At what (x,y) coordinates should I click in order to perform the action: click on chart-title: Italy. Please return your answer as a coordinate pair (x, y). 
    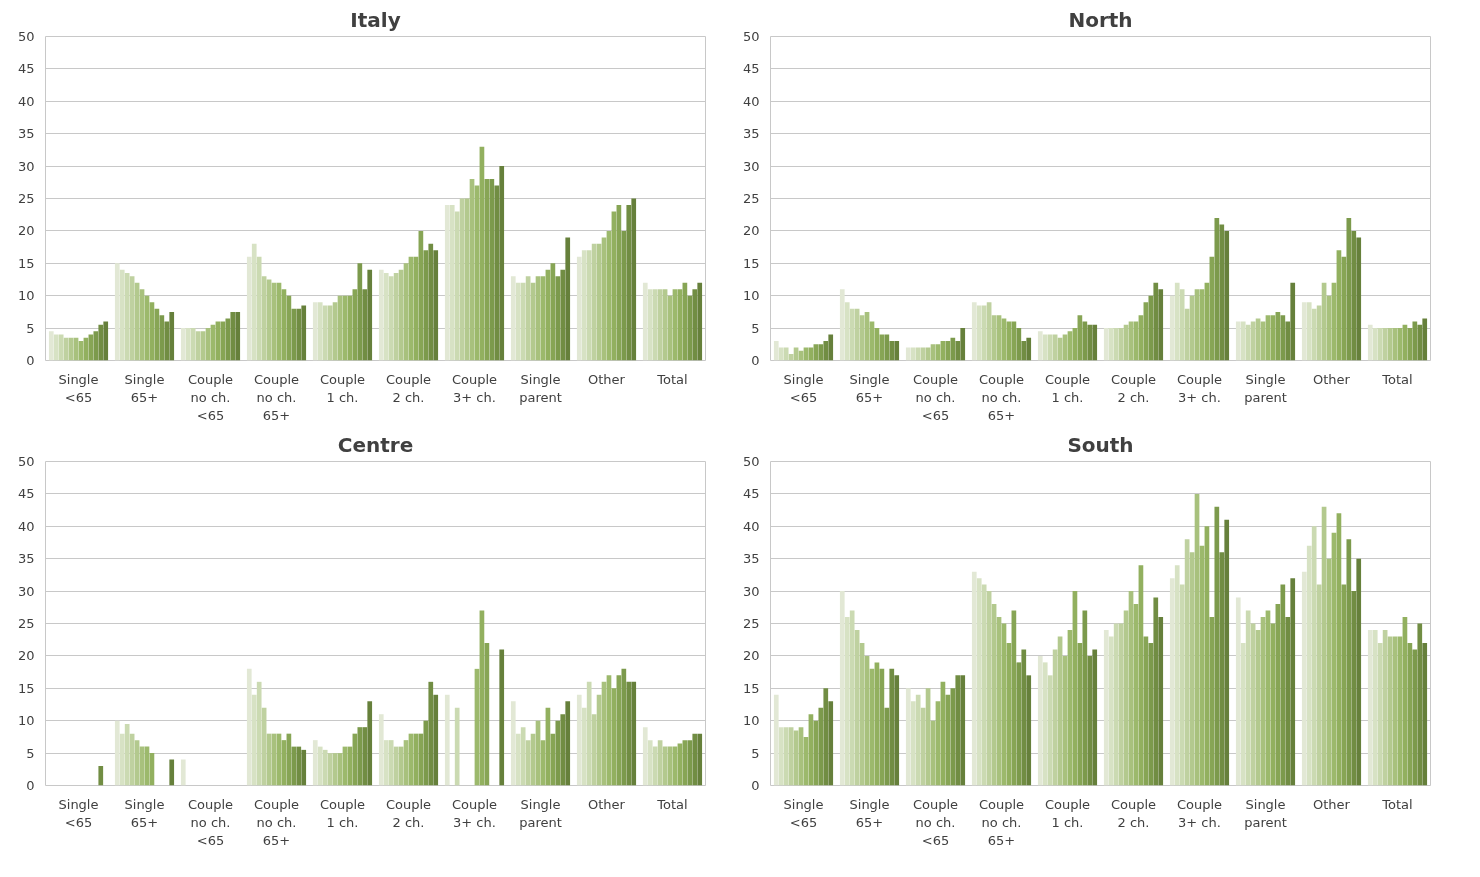
    Looking at the image, I should click on (375, 19).